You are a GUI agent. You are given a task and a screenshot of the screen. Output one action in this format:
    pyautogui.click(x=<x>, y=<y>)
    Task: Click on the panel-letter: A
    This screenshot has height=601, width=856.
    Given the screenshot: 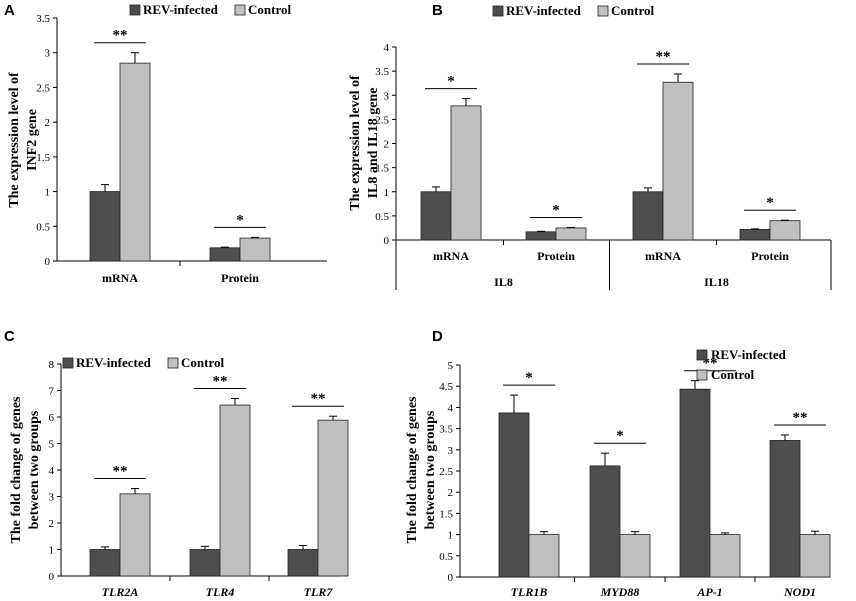 What is the action you would take?
    pyautogui.click(x=9, y=10)
    